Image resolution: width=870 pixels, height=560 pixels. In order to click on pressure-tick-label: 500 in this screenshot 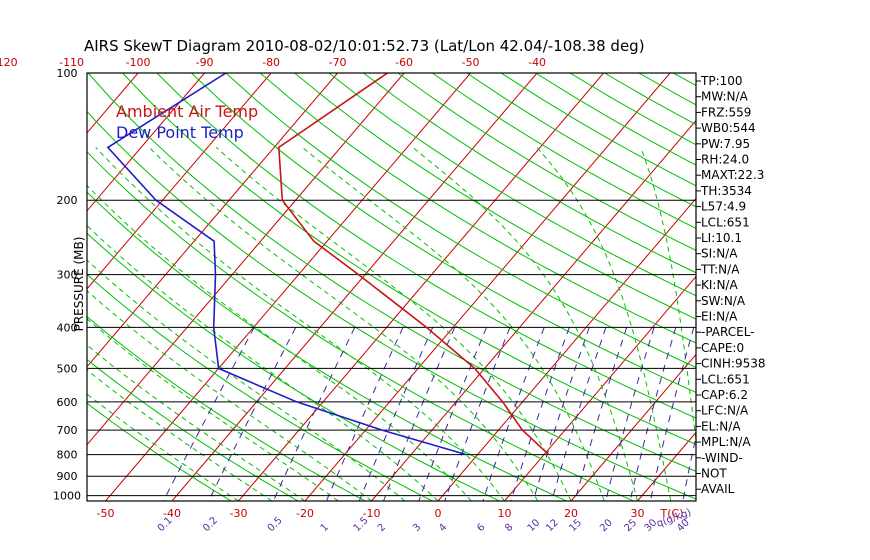, I will do `click(67, 368)`.